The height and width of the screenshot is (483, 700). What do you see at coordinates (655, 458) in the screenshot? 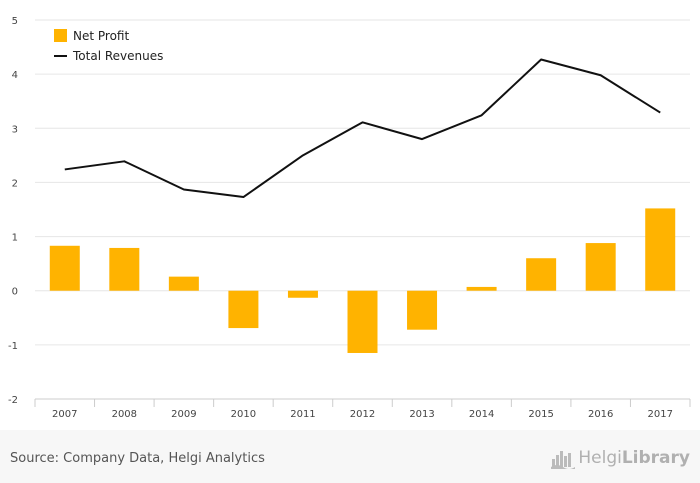
I see `brand-name-bold: Library` at bounding box center [655, 458].